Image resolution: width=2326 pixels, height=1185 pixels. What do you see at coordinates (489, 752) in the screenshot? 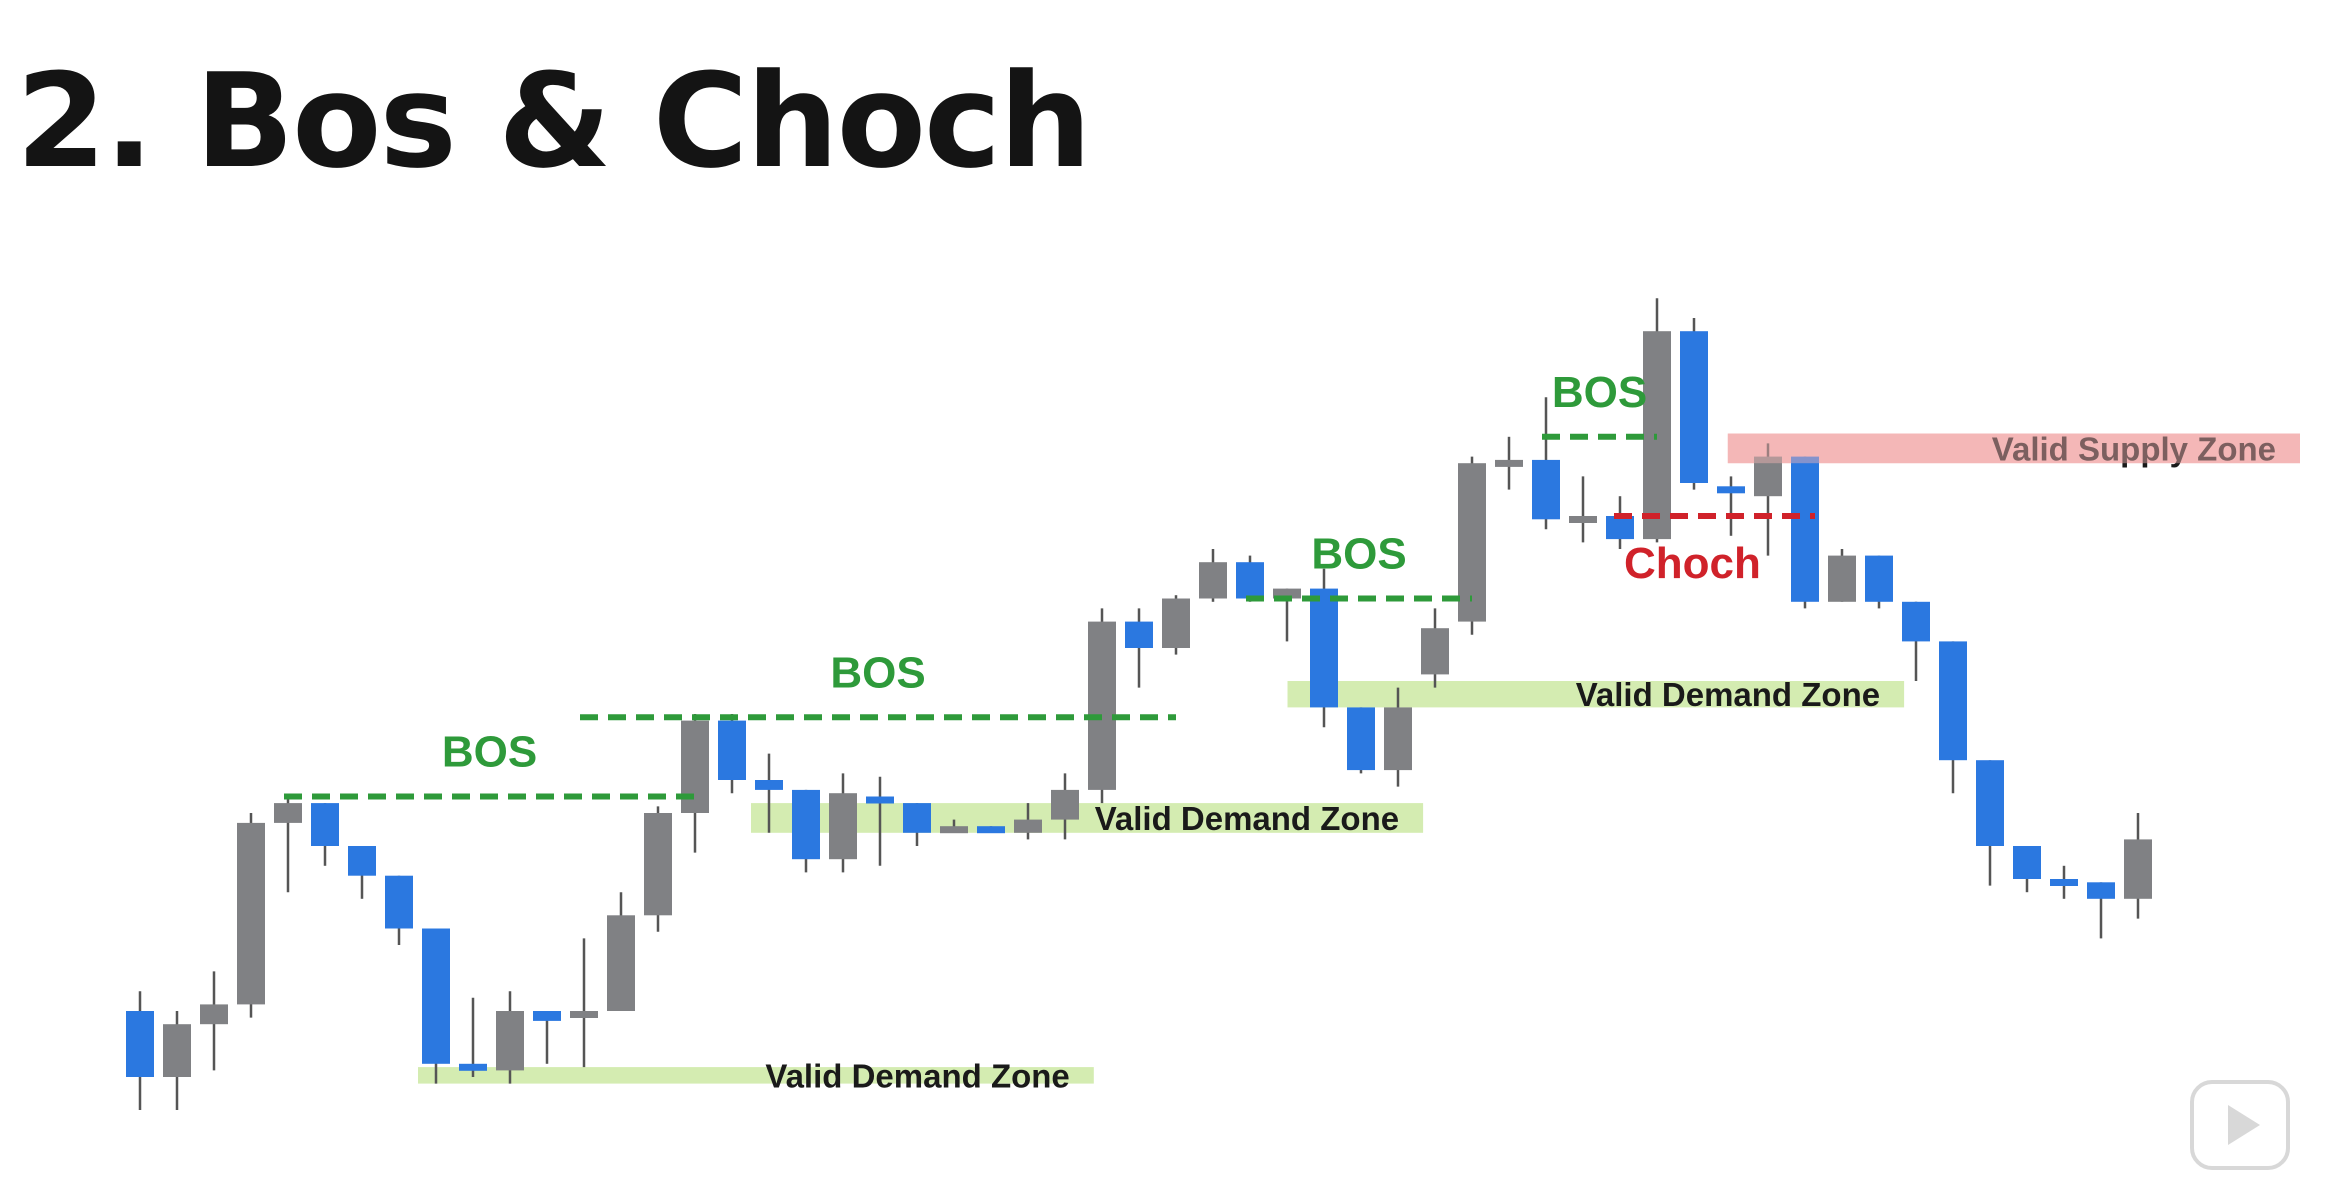
I see `bos-label-0: BOS` at bounding box center [489, 752].